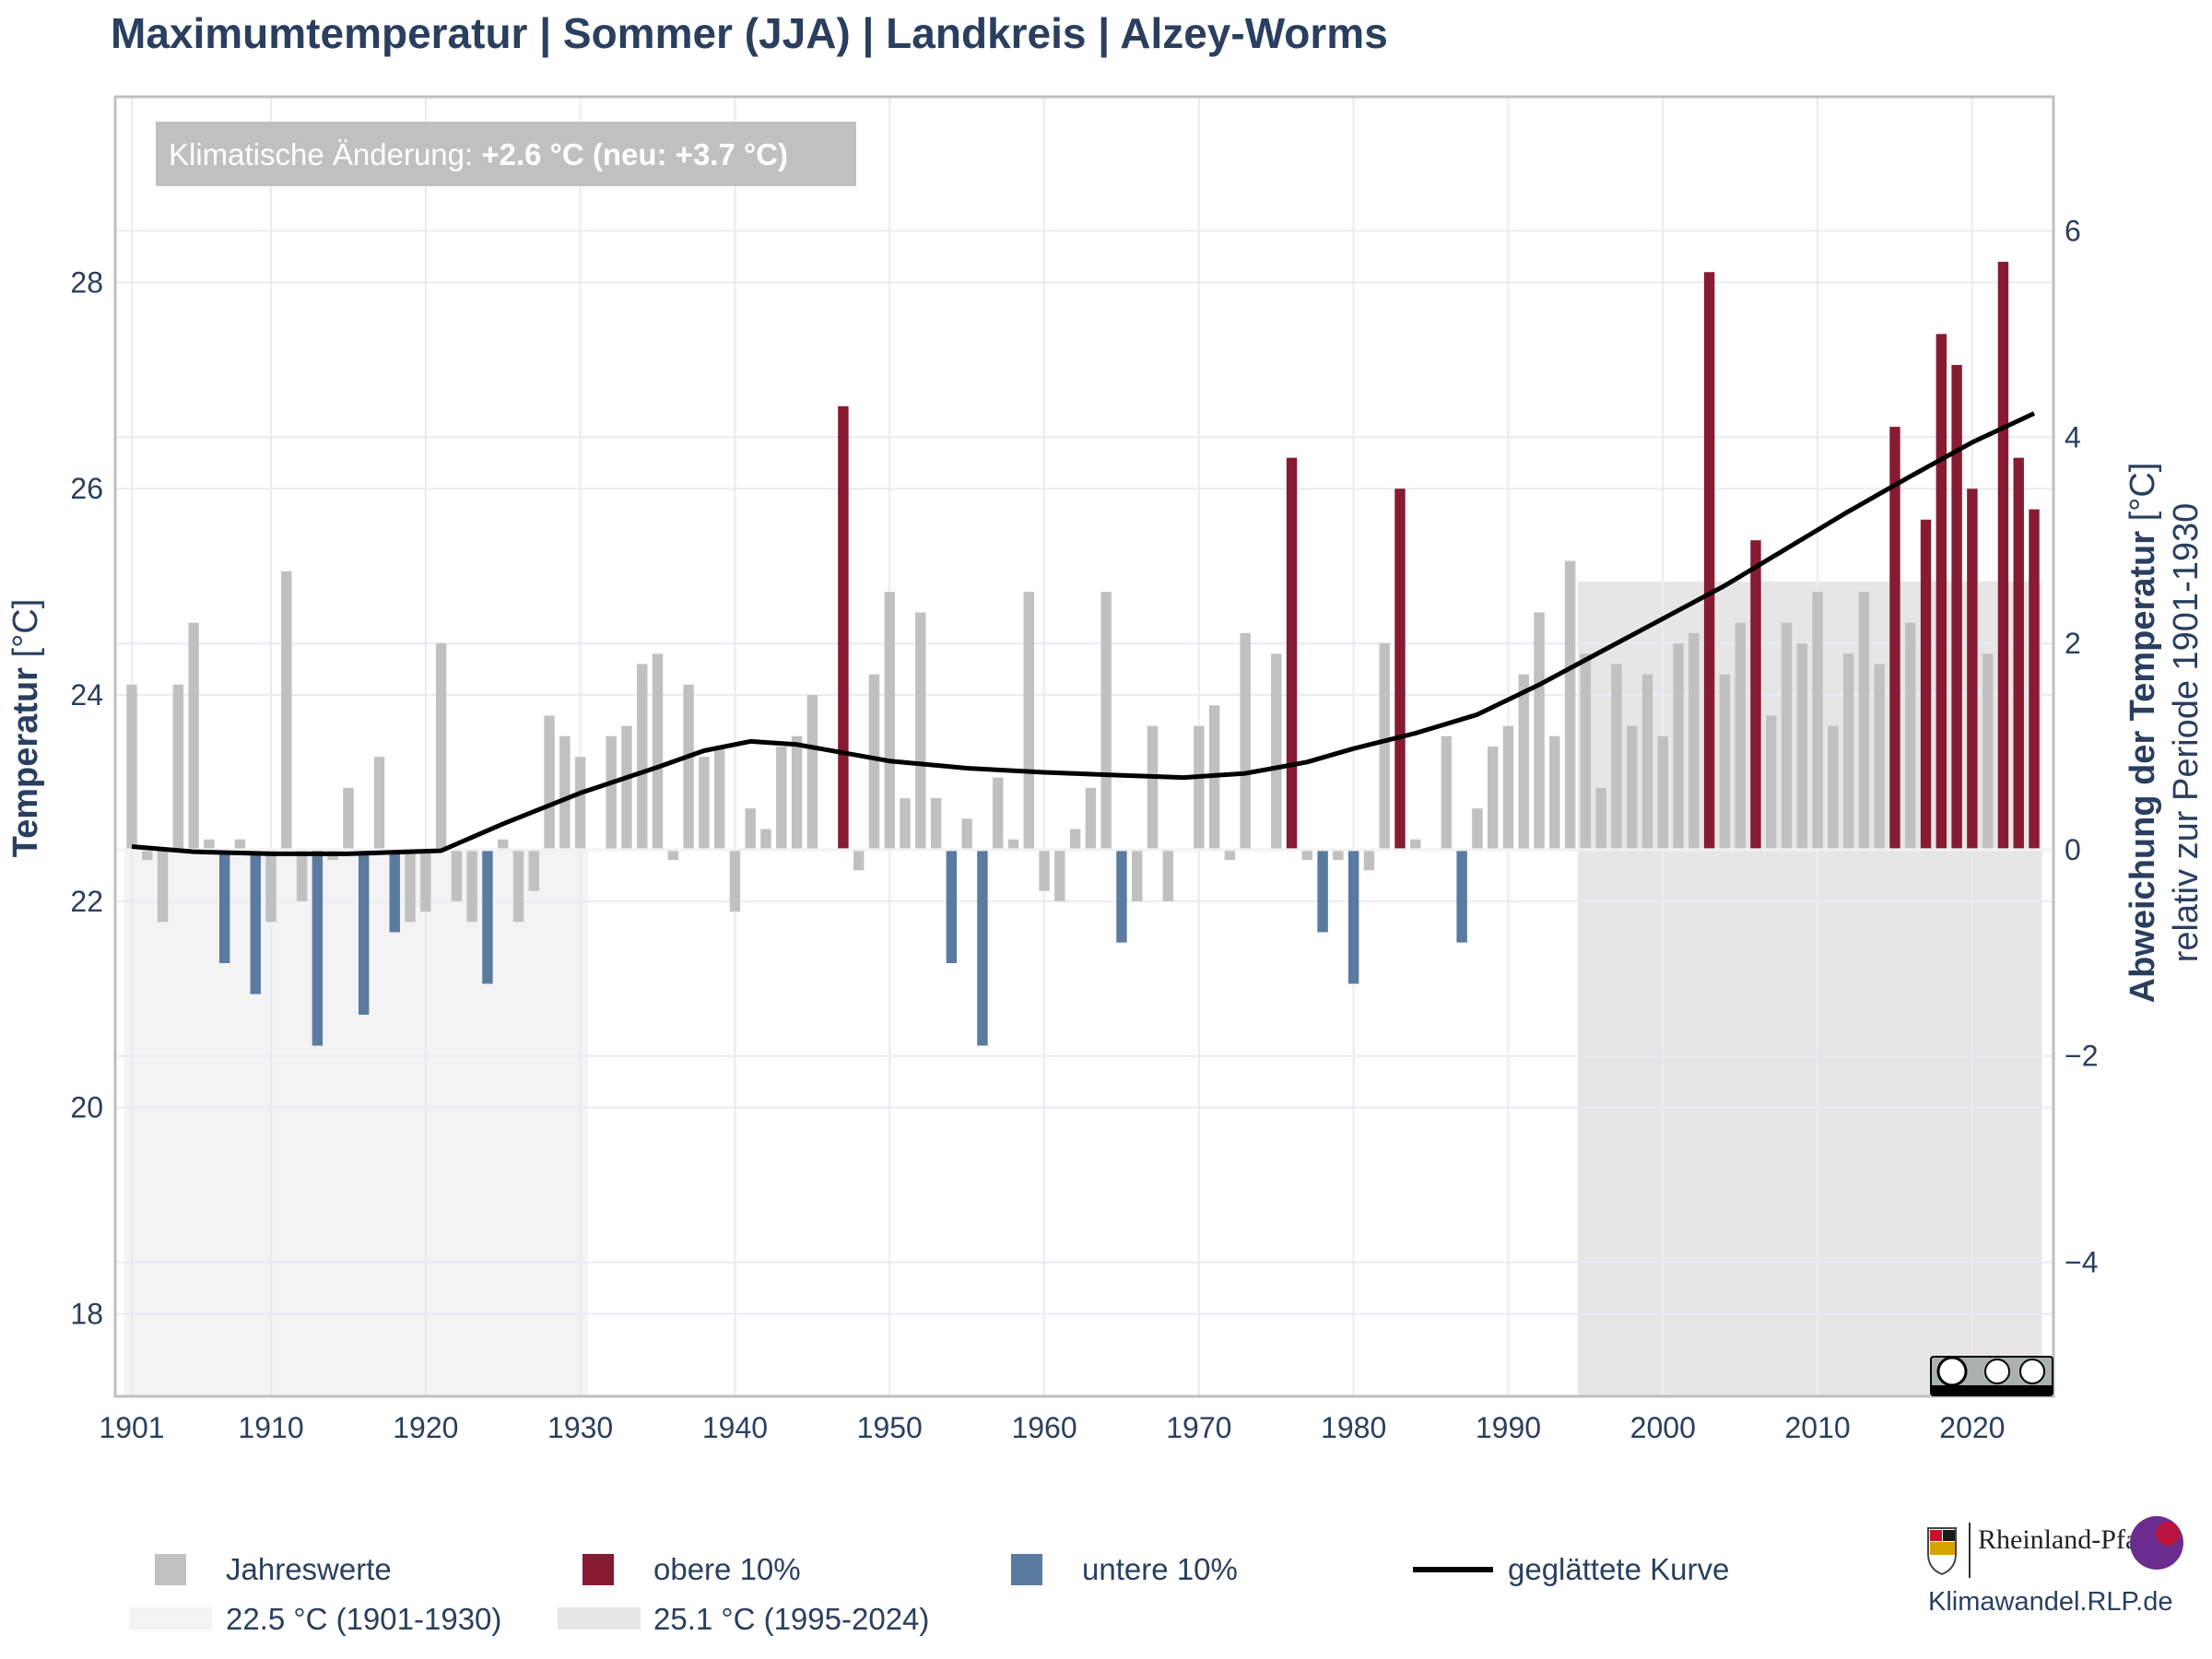 This screenshot has height=1659, width=2212. Describe the element at coordinates (2143, 497) in the screenshot. I see `y2-axis-title-unit: [°C]` at that location.